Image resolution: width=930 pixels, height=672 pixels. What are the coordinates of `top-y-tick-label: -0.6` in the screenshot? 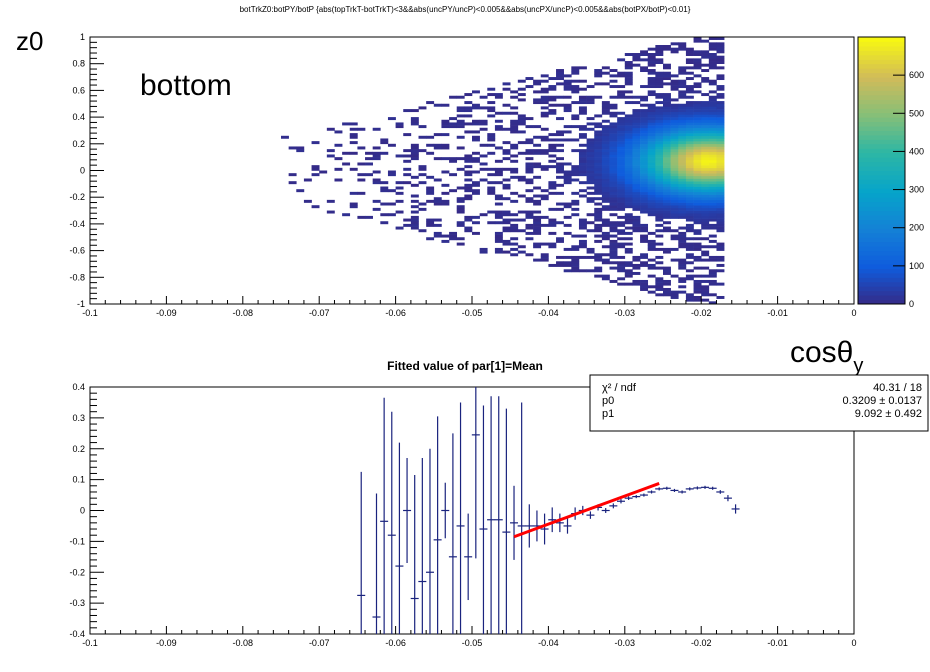 It's located at (77, 251).